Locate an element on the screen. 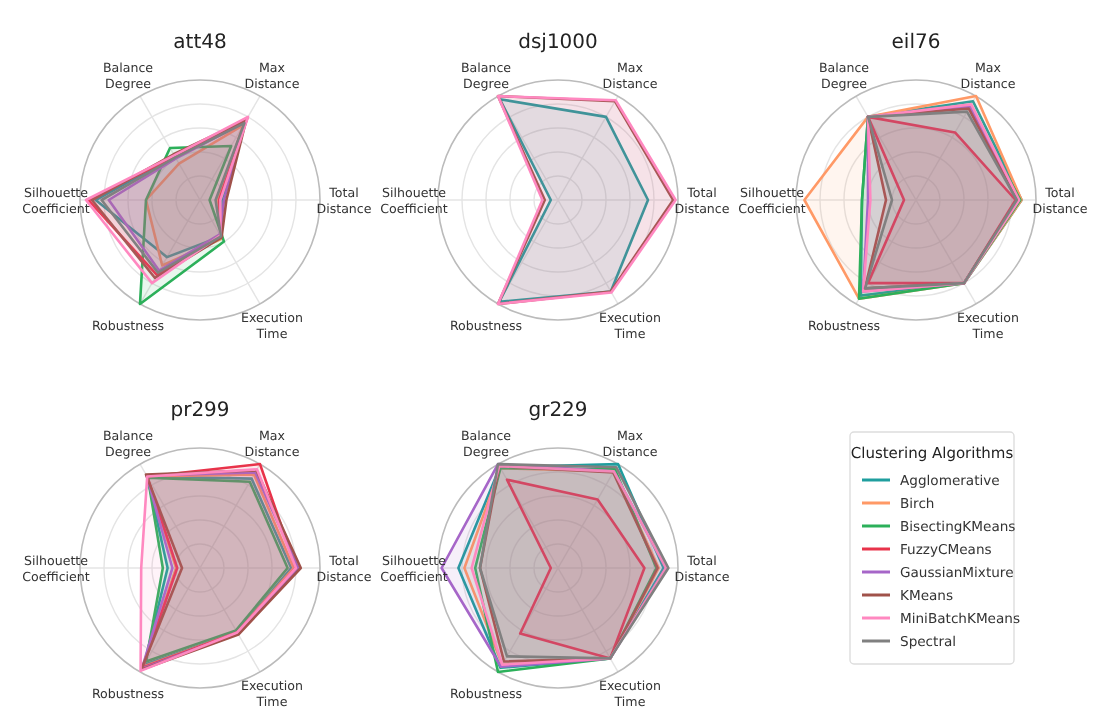 Image resolution: width=1100 pixels, height=720 pixels. chart-title: gr229 is located at coordinates (558, 411).